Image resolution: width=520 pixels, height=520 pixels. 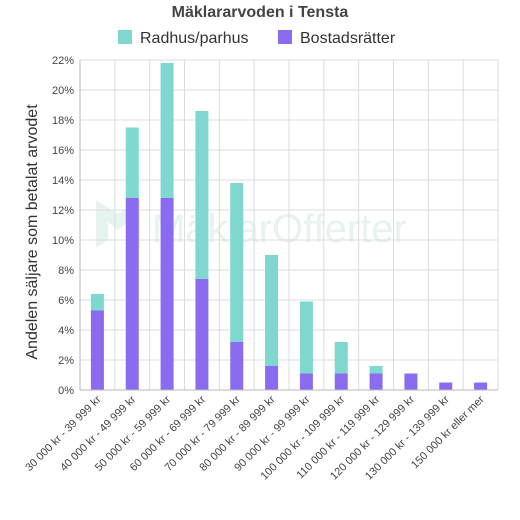 What do you see at coordinates (348, 38) in the screenshot?
I see `legend-label: Bostadsrätter` at bounding box center [348, 38].